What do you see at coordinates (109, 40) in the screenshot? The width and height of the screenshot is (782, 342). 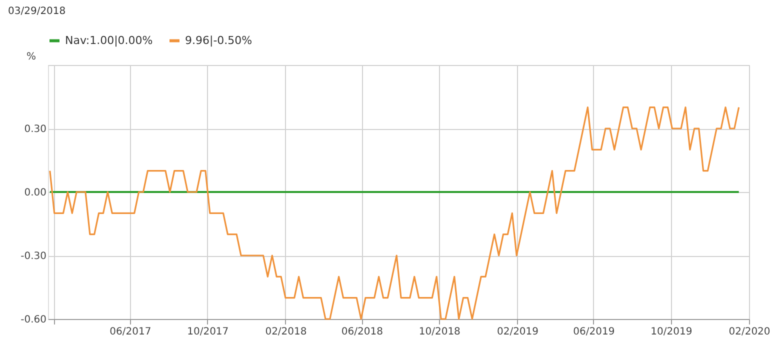 I see `legend-label: Nav:1.00|0.00%` at bounding box center [109, 40].